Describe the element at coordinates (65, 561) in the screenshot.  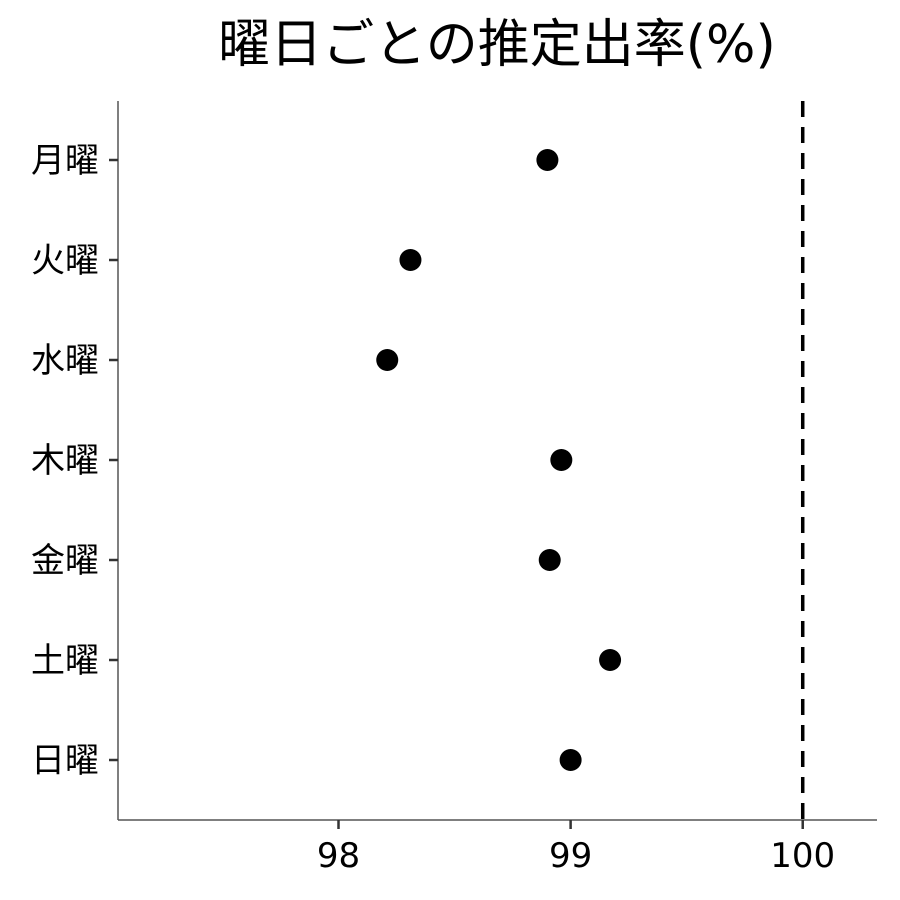
I see `y-tick-label: 金曜` at that location.